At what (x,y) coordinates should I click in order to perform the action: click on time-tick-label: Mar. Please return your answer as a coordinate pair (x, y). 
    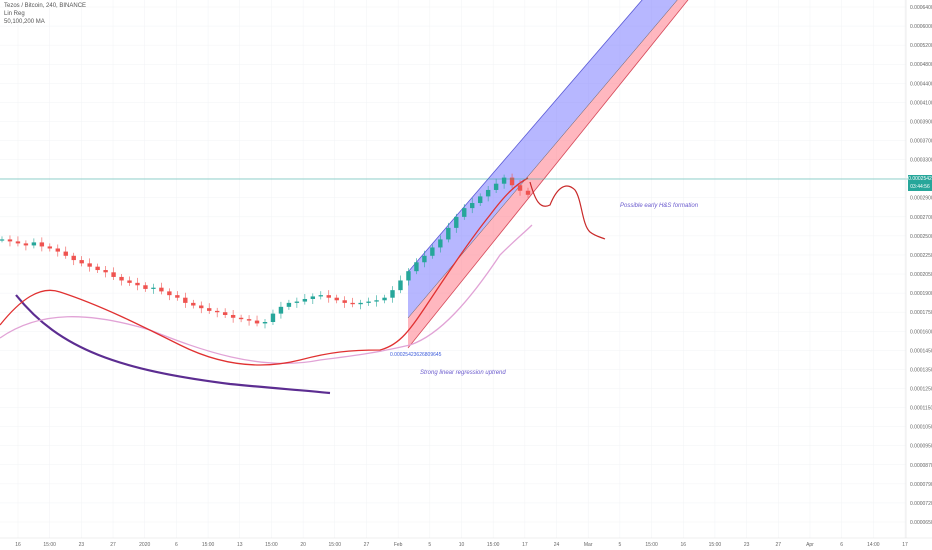
    Looking at the image, I should click on (588, 545).